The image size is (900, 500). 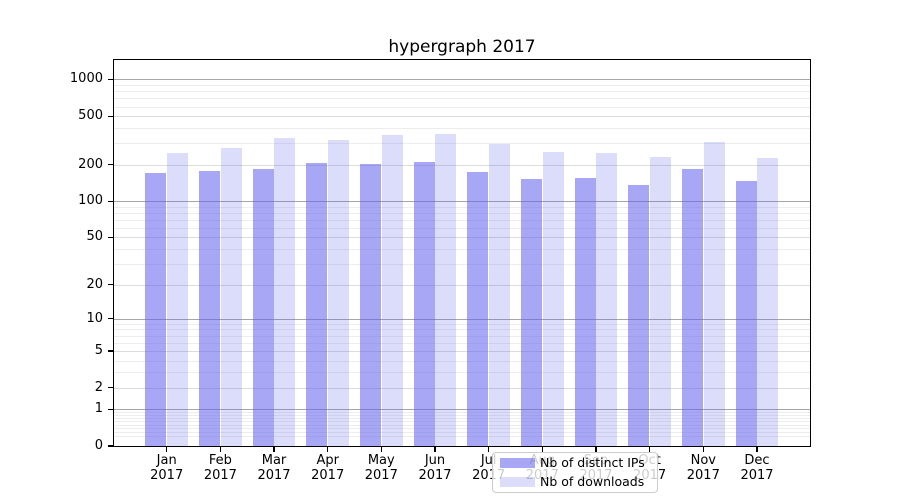 I want to click on x-tick-nov, so click(x=703, y=449).